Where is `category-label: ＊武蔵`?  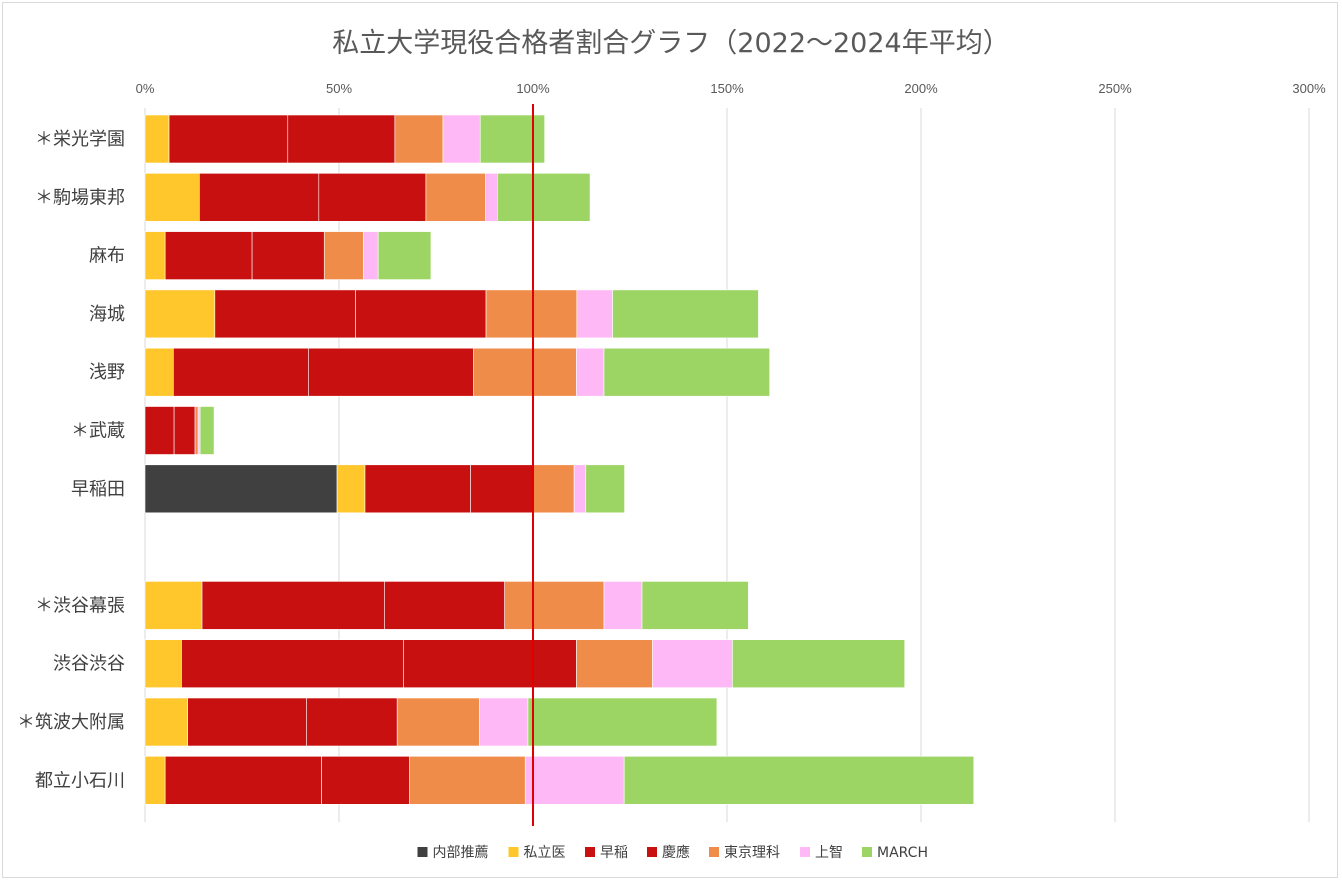 category-label: ＊武蔵 is located at coordinates (98, 431).